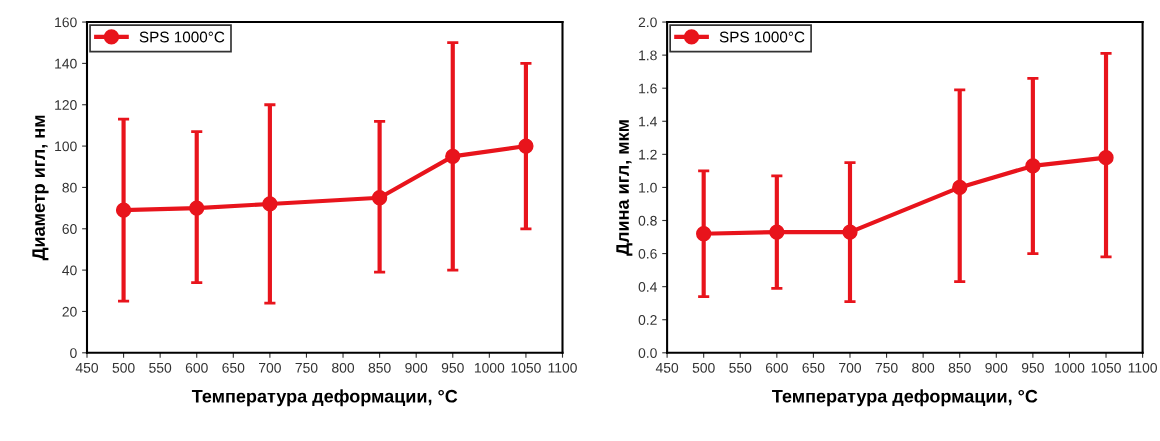 This screenshot has width=1160, height=441. Describe the element at coordinates (647, 220) in the screenshot. I see `y-tick-label: 0.8` at that location.